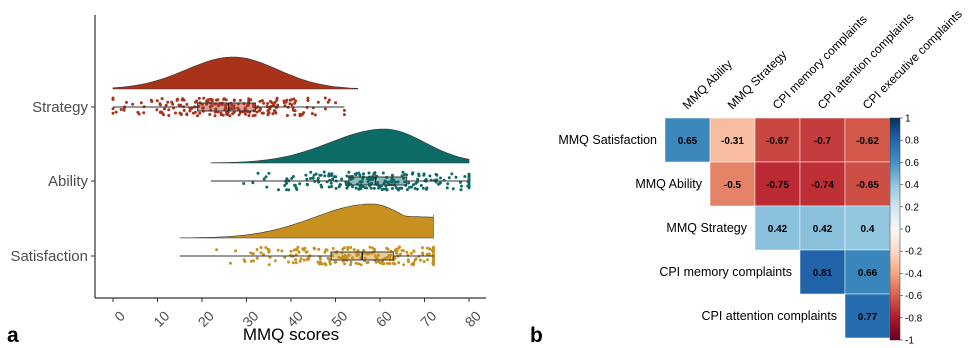  What do you see at coordinates (378, 181) in the screenshot?
I see `box-iqr` at bounding box center [378, 181].